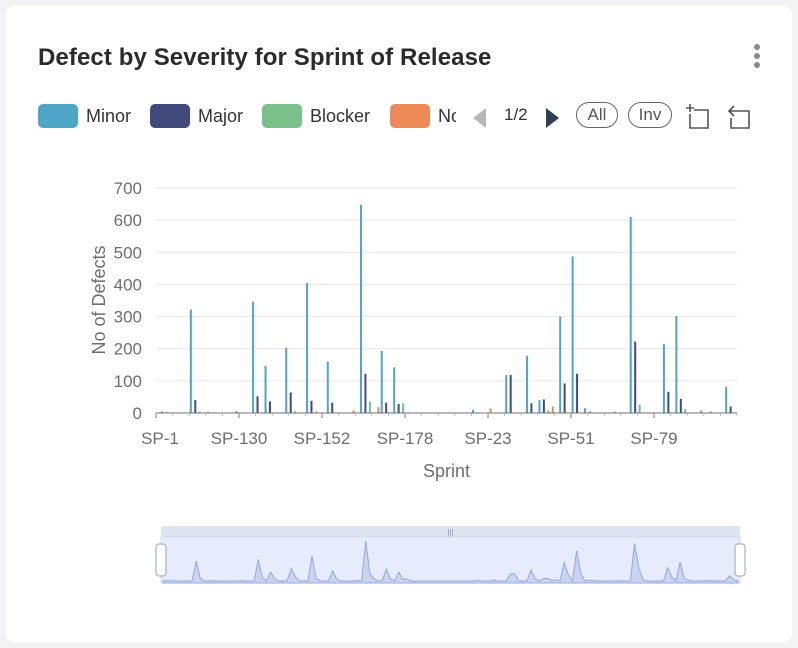  Describe the element at coordinates (128, 188) in the screenshot. I see `y-tick-label: 700` at that location.